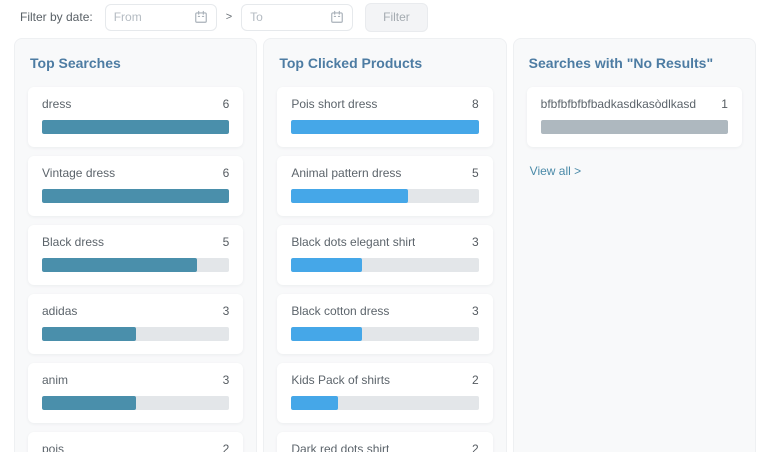 The image size is (769, 452). Describe the element at coordinates (334, 104) in the screenshot. I see `item-label: Pois short dress` at that location.